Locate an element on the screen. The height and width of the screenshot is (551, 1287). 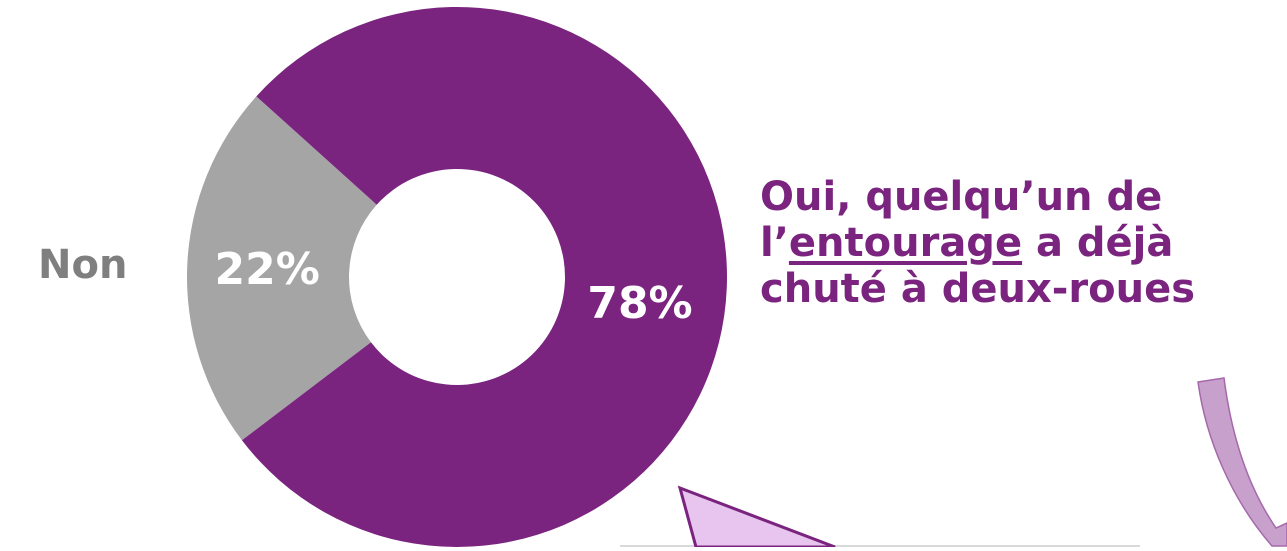
oui-line-2-suffix: a déjà is located at coordinates (1098, 243).